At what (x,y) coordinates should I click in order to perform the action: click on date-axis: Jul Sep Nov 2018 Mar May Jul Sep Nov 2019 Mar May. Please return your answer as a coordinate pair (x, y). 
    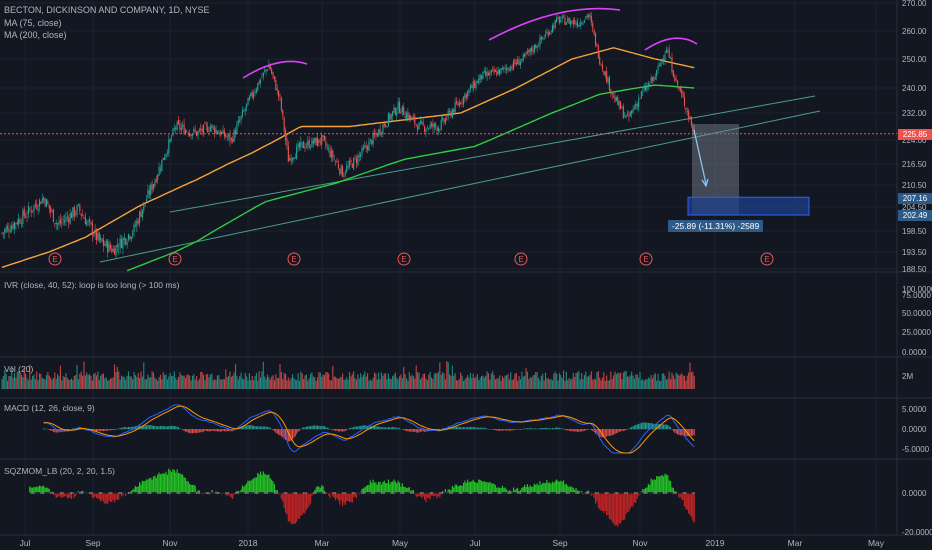
    Looking at the image, I should click on (452, 543).